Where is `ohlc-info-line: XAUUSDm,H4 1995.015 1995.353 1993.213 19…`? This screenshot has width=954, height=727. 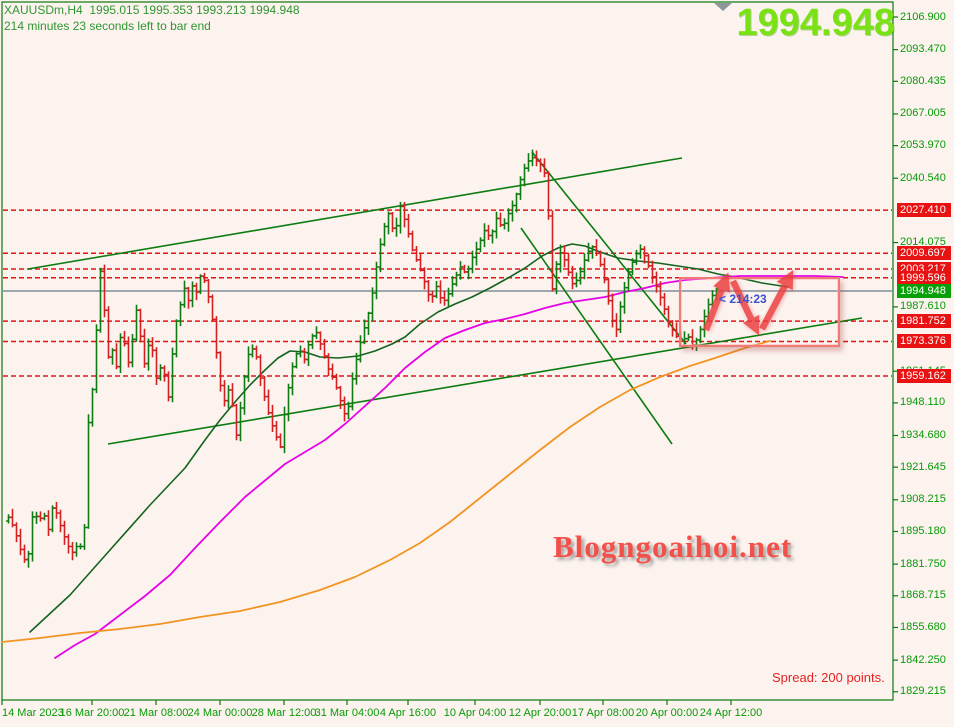 ohlc-info-line: XAUUSDm,H4 1995.015 1995.353 1993.213 19… is located at coordinates (152, 10).